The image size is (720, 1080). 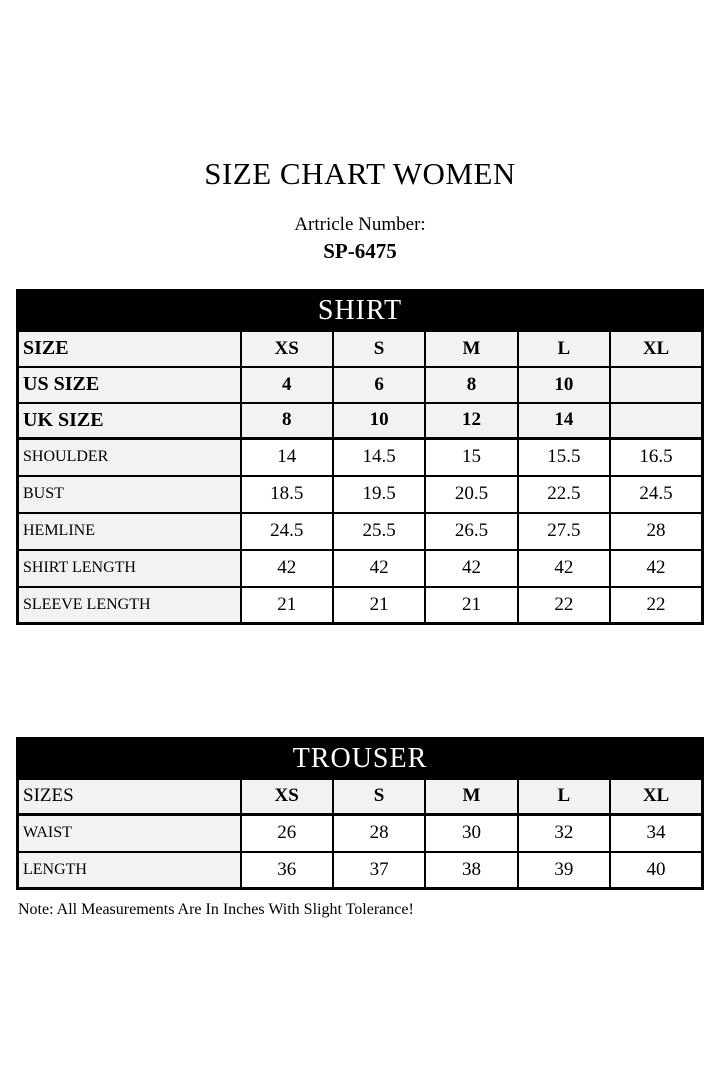 I want to click on cell-value: 37, so click(x=379, y=870).